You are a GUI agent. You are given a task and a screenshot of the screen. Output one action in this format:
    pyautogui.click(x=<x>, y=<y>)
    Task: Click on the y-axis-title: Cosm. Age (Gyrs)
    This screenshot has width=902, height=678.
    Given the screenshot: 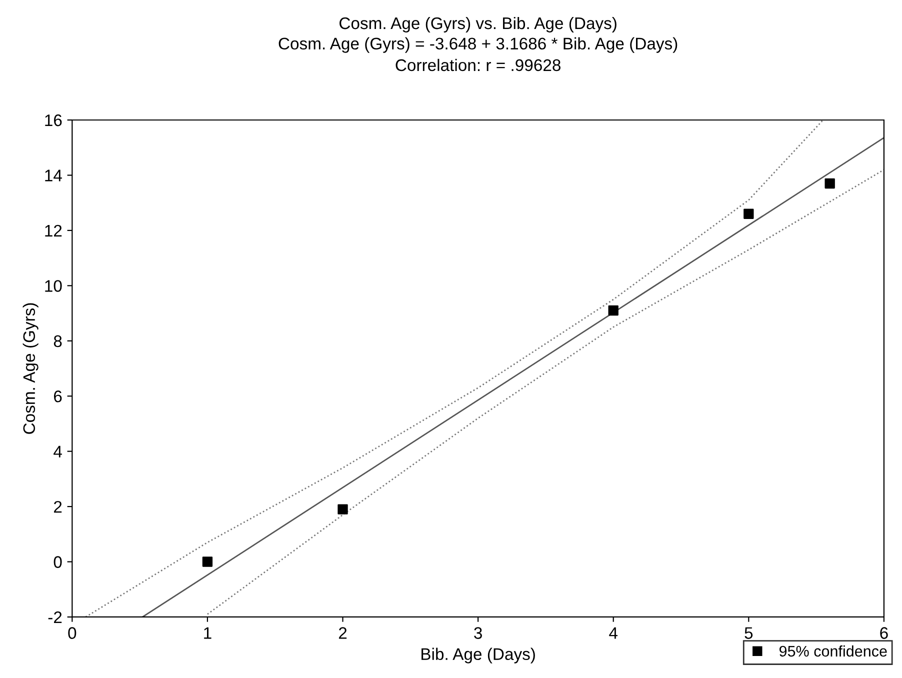 What is the action you would take?
    pyautogui.click(x=30, y=368)
    